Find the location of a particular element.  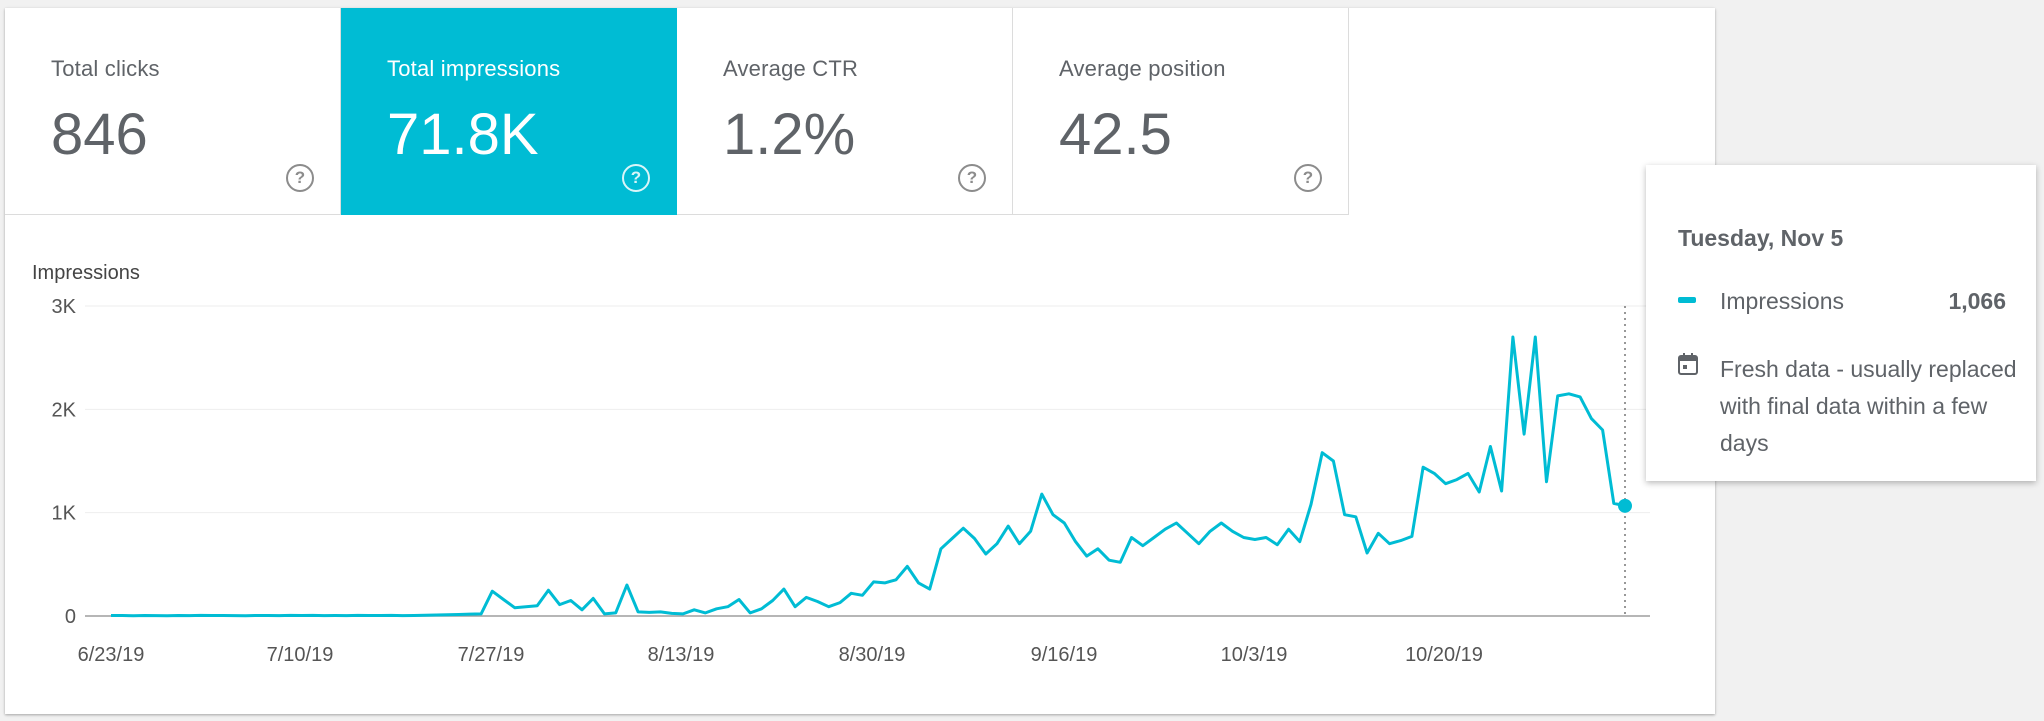

tooltip-date: Tuesday, Nov 5 is located at coordinates (1761, 238).